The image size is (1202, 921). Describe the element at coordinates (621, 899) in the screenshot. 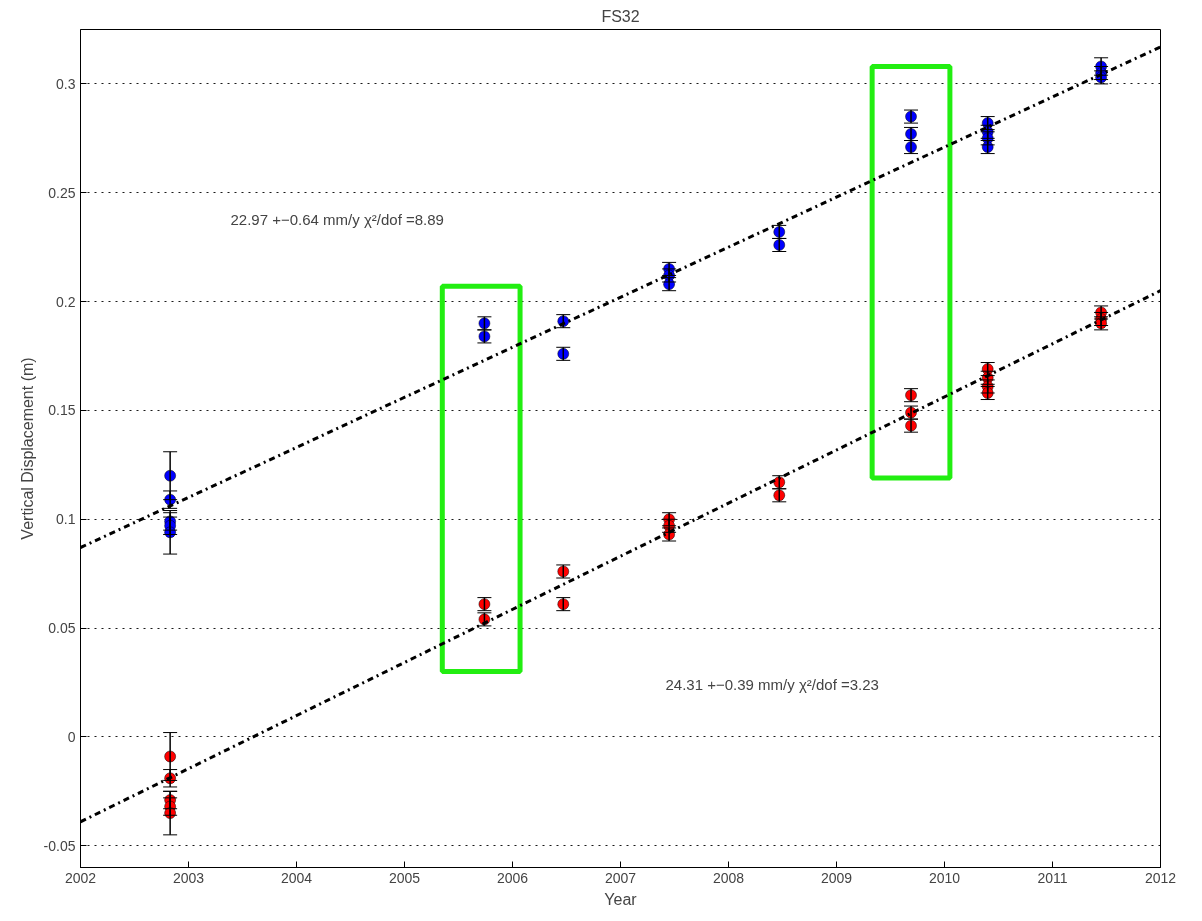

I see `x-axis-title: Year` at that location.